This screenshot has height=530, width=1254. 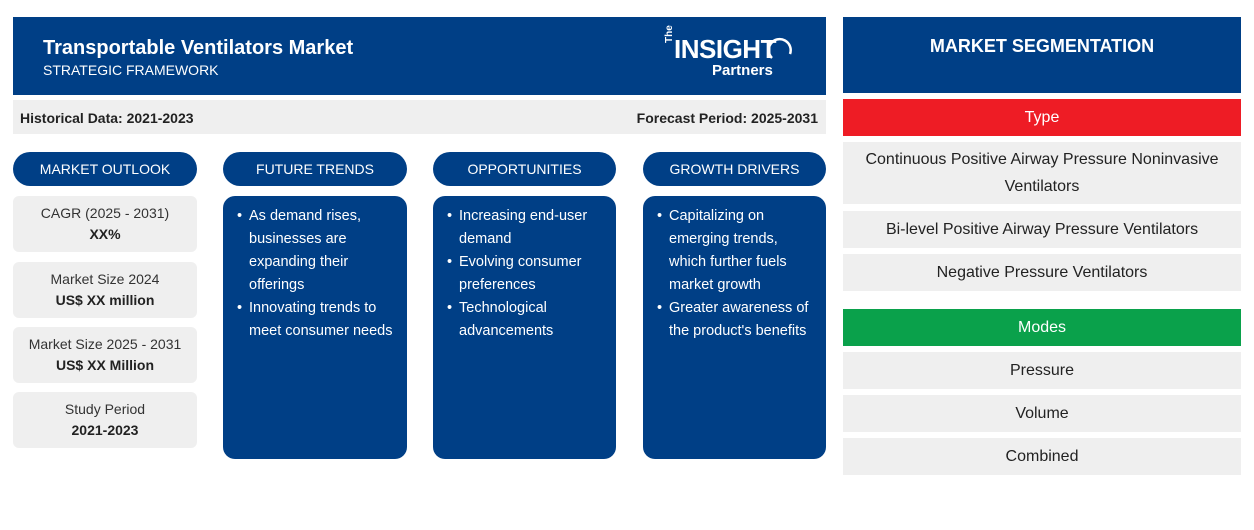 I want to click on page-subtitle: STRATEGIC FRAMEWORK, so click(x=131, y=70).